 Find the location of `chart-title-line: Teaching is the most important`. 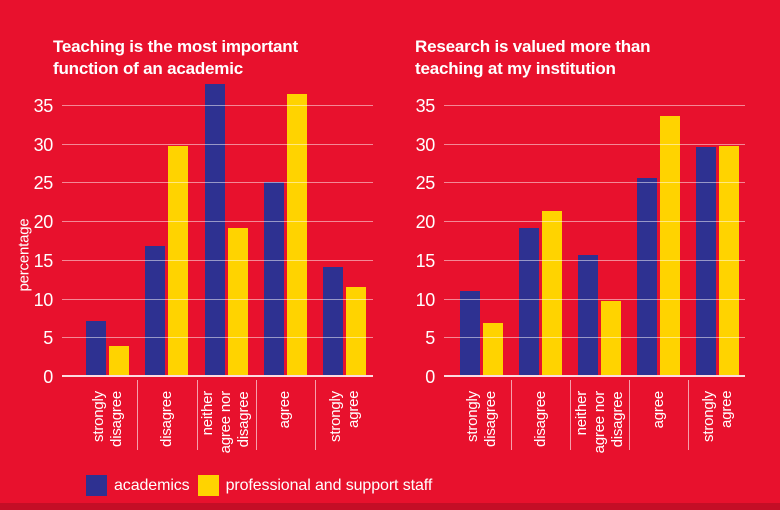

chart-title-line: Teaching is the most important is located at coordinates (175, 46).